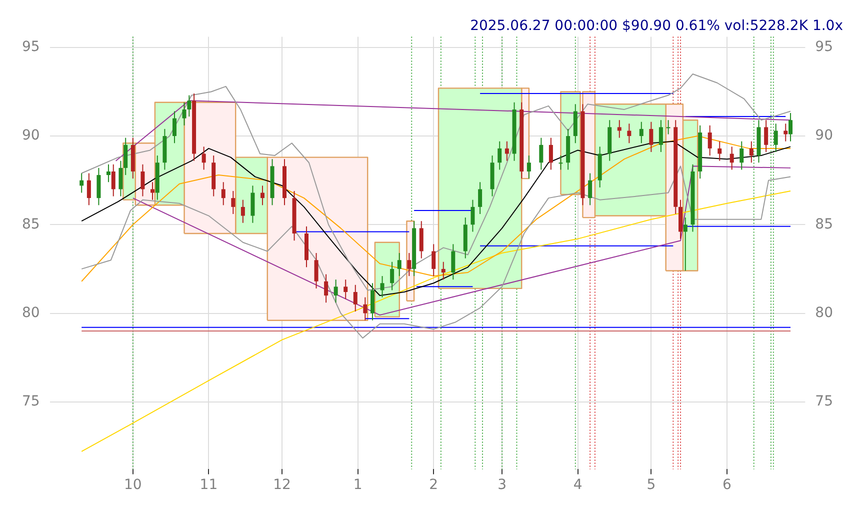 This screenshot has width=855, height=505. I want to click on x-tick-label: 6, so click(727, 485).